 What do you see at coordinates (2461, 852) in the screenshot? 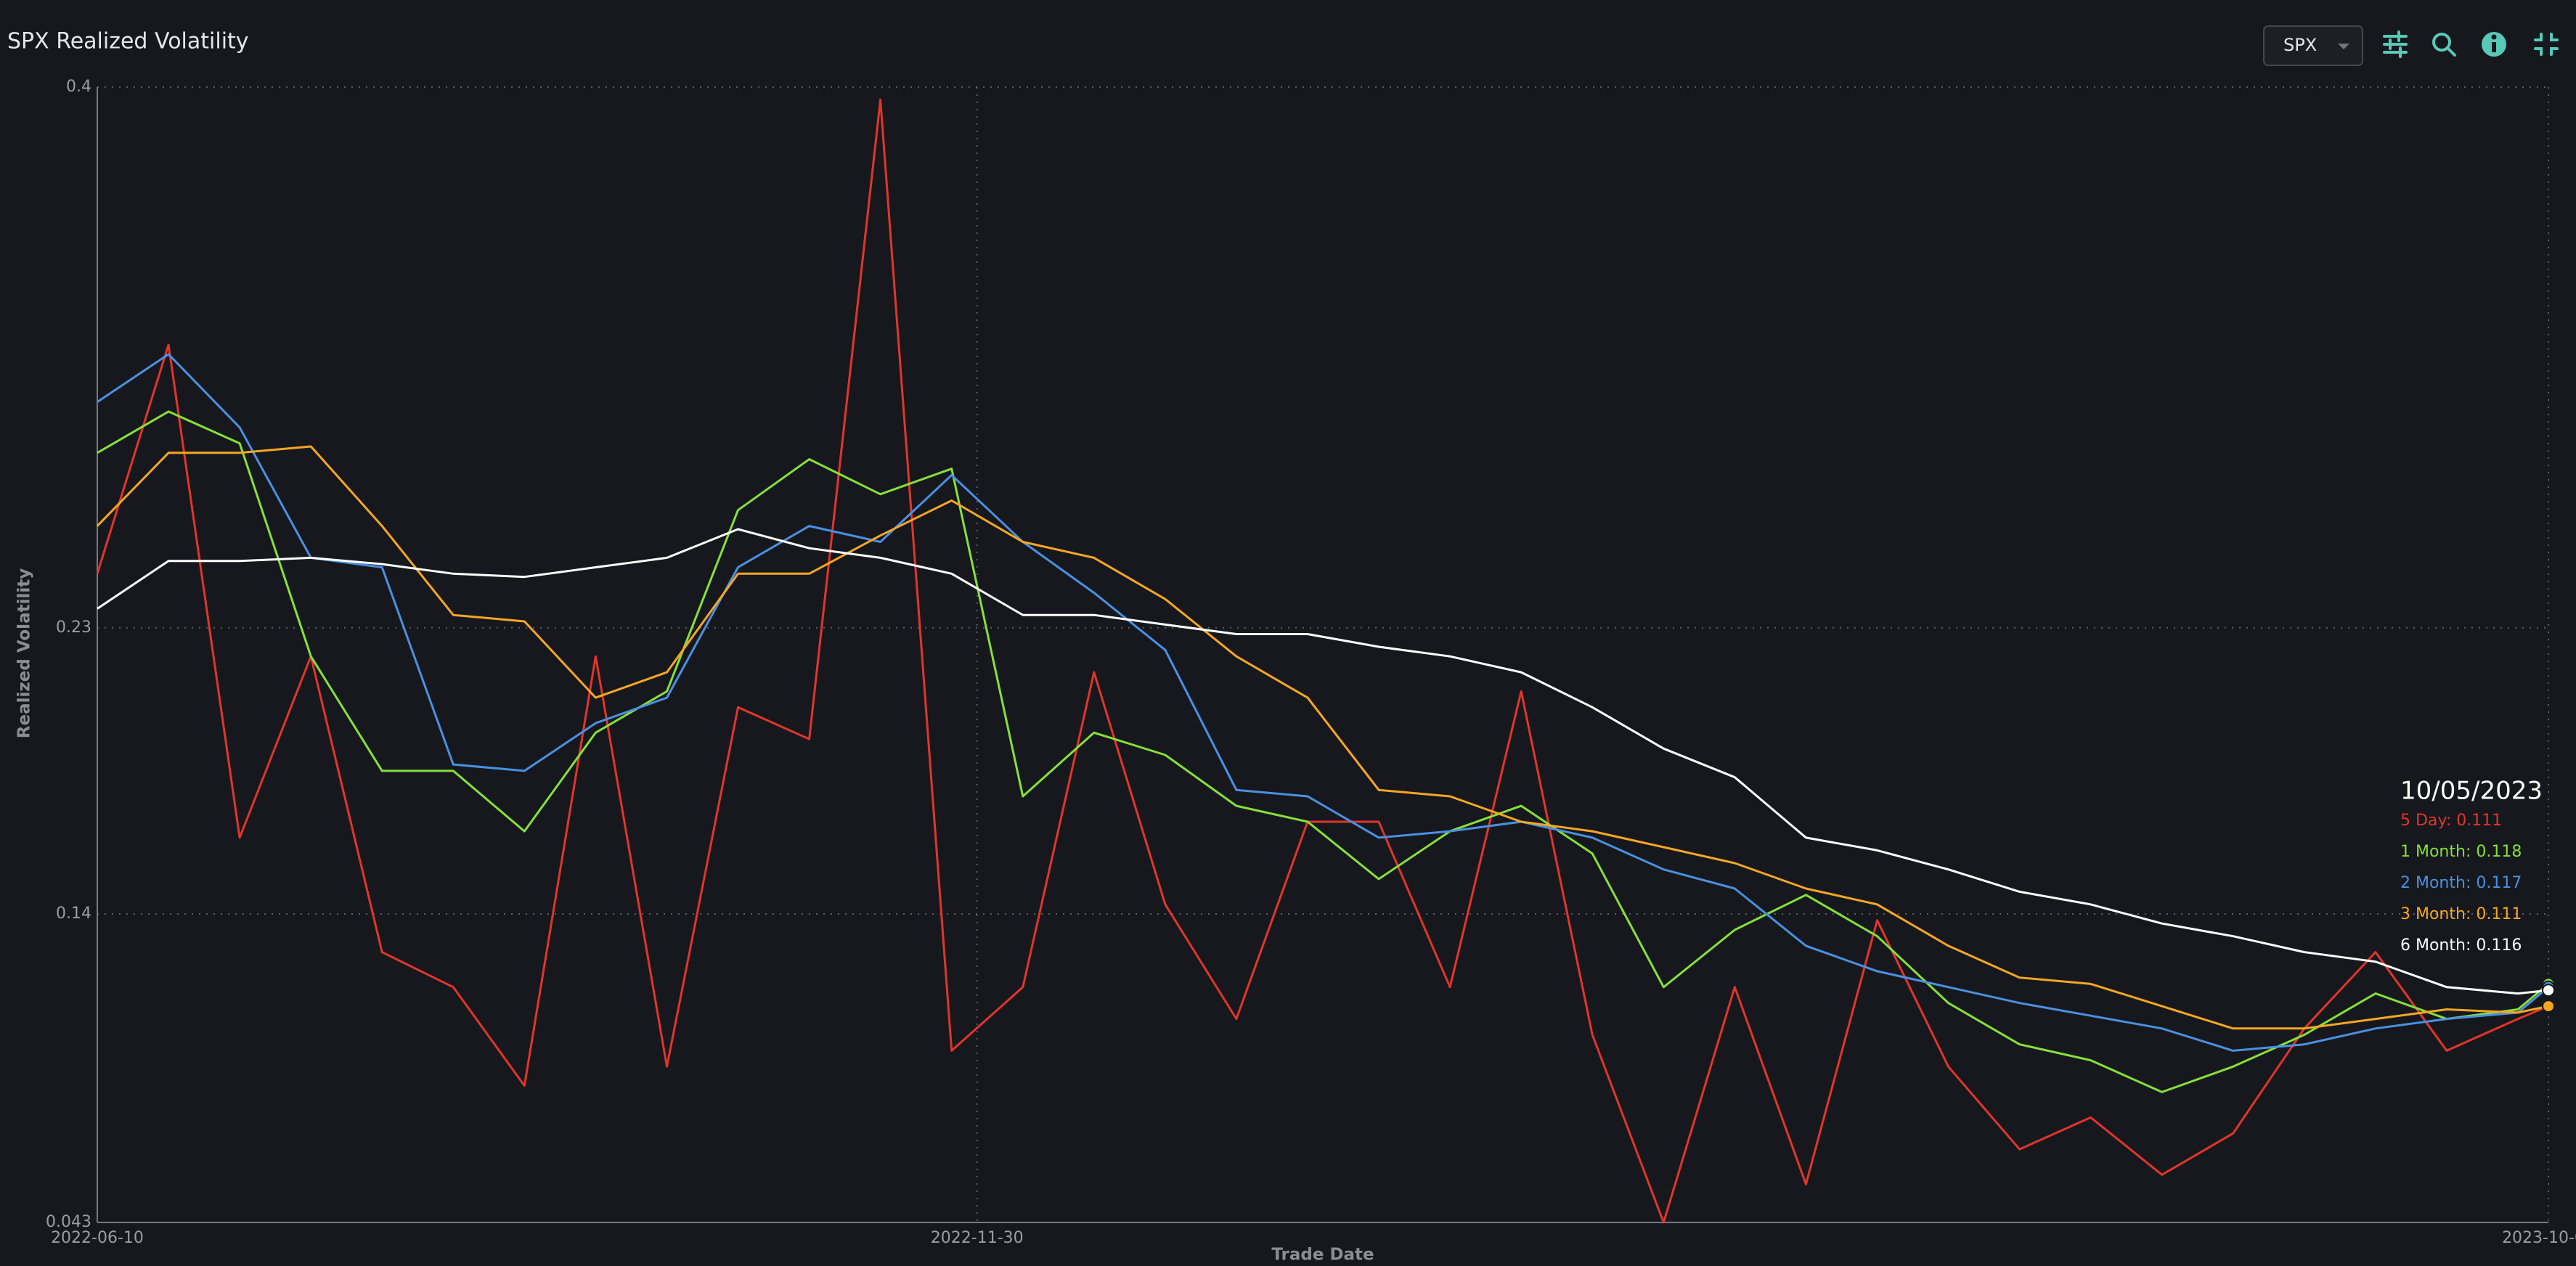
I see `tooltip-item: 1 Month: 0.118` at bounding box center [2461, 852].